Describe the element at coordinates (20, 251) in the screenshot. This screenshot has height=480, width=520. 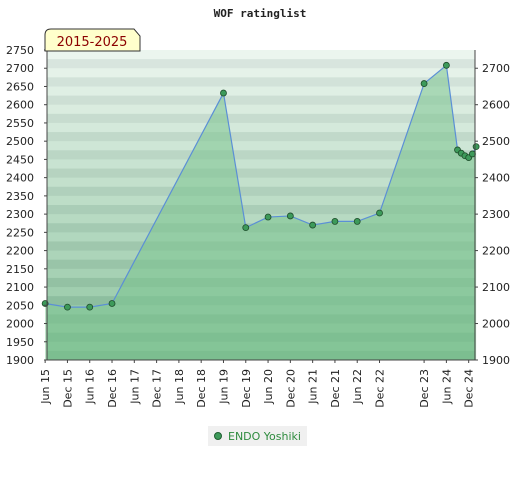
I see `y-tick-label-left: 2200` at that location.